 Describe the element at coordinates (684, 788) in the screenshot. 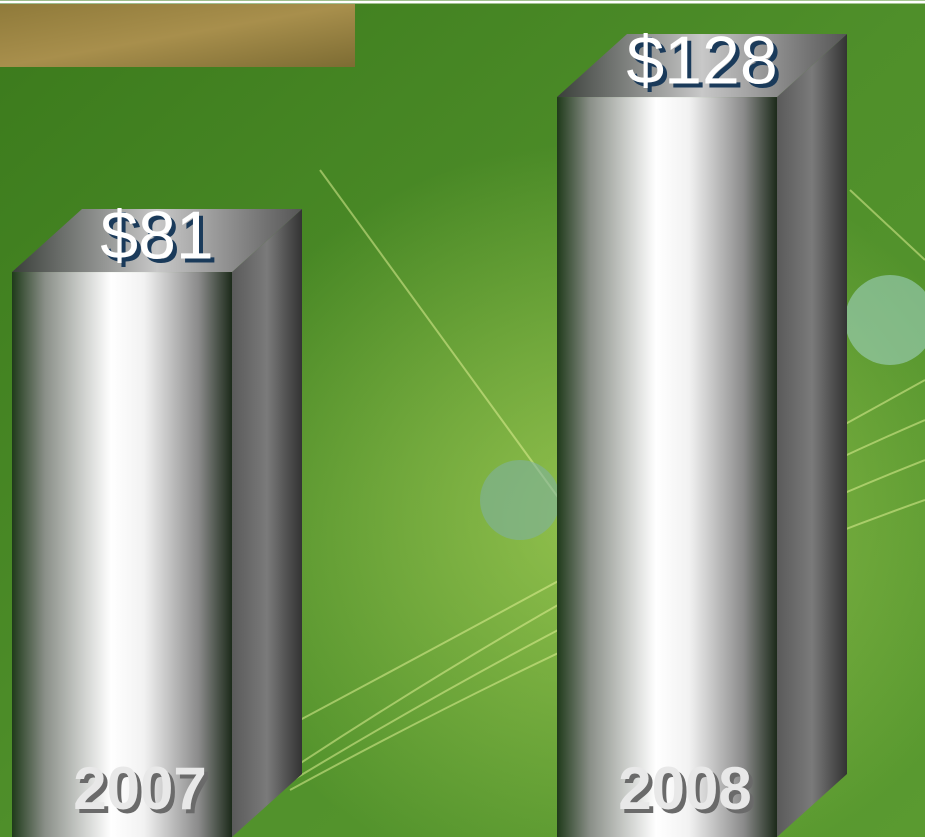

I see `category-label: 2008` at that location.